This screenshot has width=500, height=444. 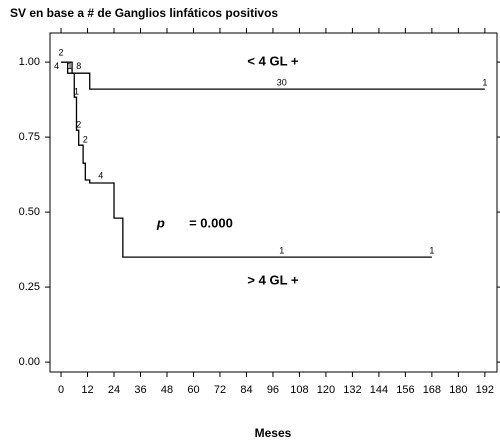 I want to click on x-tick-label: 0, so click(x=61, y=390).